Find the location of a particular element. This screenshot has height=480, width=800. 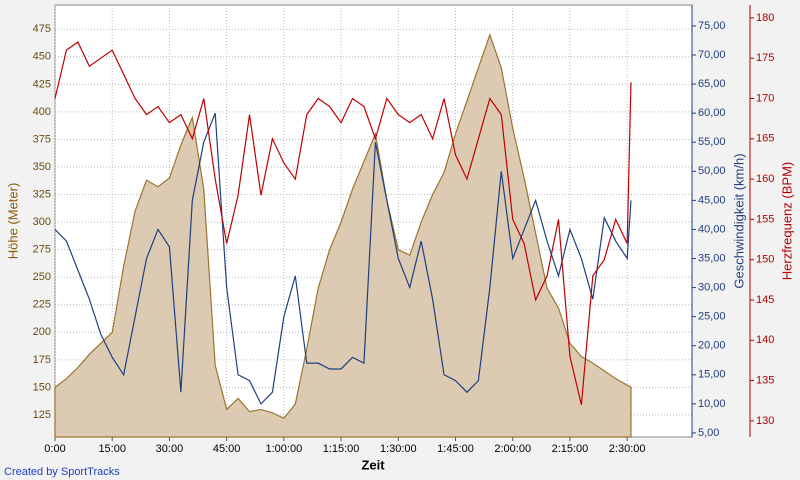

y2-tick-label: 55,00 is located at coordinates (712, 142).